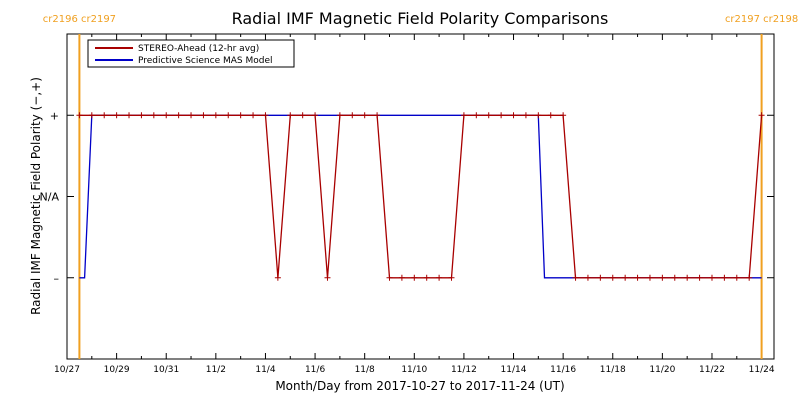 The image size is (800, 400). What do you see at coordinates (205, 61) in the screenshot?
I see `legend-label-model: Predictive Science MAS Model` at bounding box center [205, 61].